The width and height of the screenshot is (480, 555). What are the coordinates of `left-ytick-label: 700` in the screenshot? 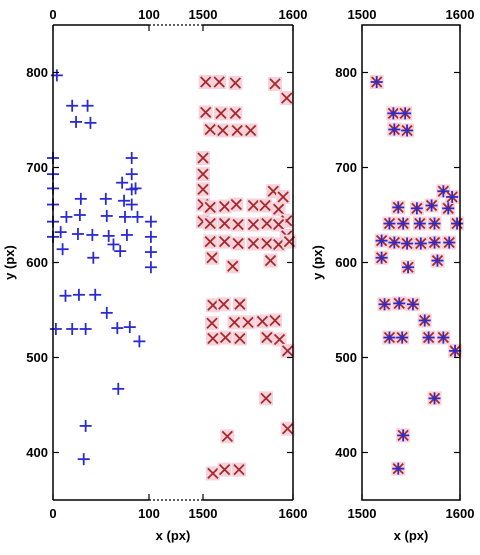 It's located at (37, 167).